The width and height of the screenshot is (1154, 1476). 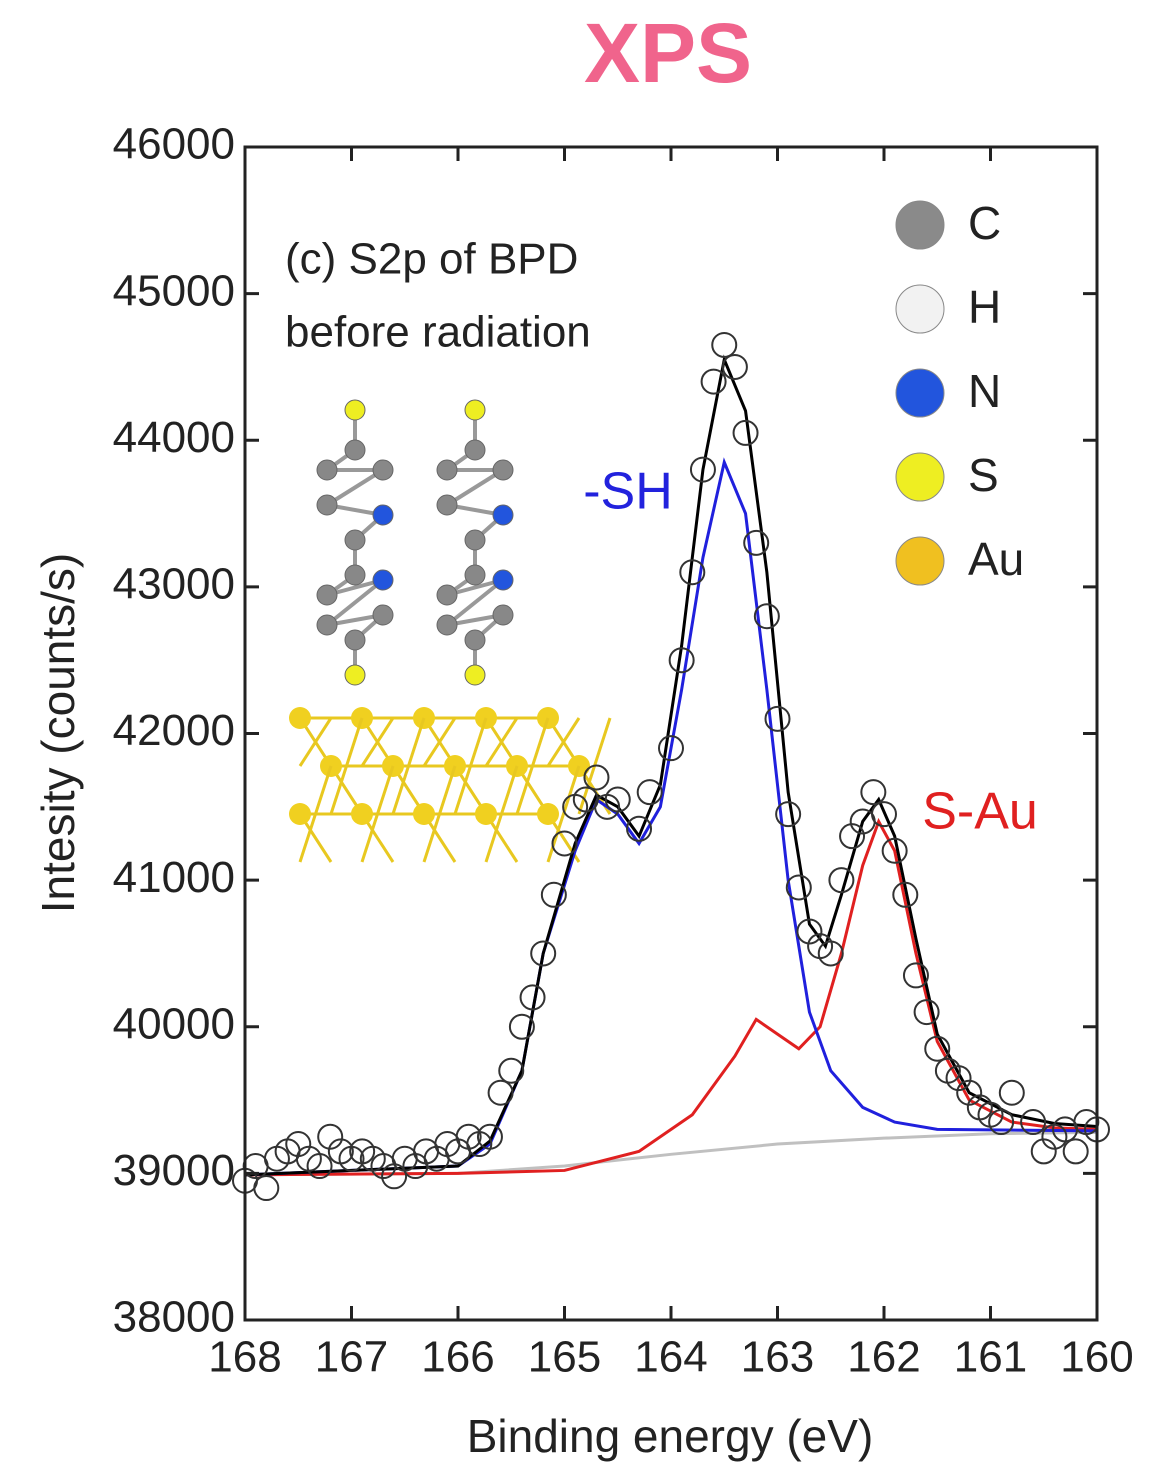 I want to click on caption-line: before radiation, so click(x=438, y=332).